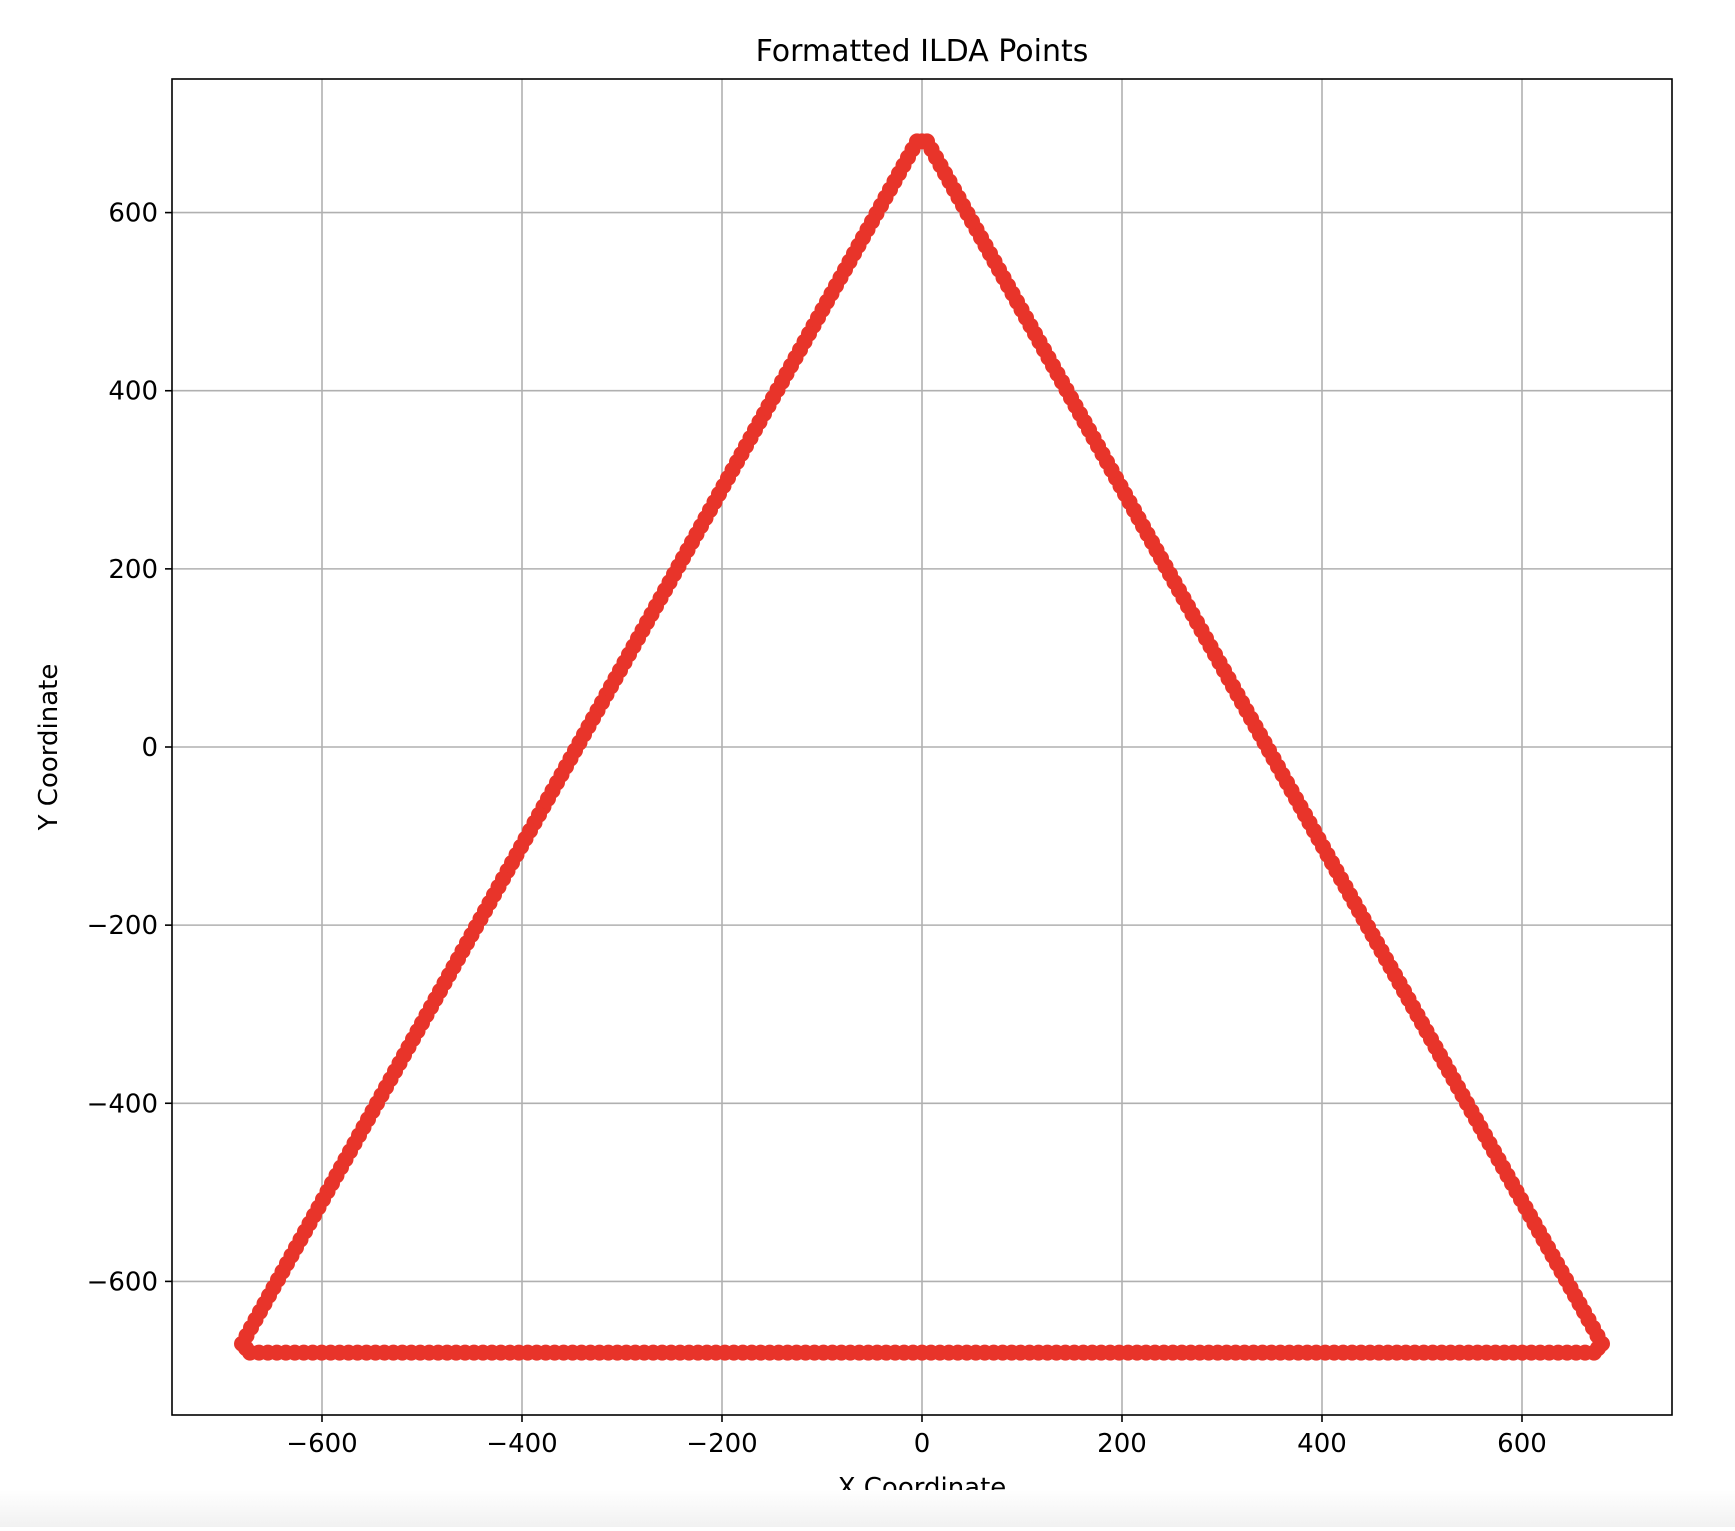  Describe the element at coordinates (133, 392) in the screenshot. I see `y-tick-label: 400` at that location.